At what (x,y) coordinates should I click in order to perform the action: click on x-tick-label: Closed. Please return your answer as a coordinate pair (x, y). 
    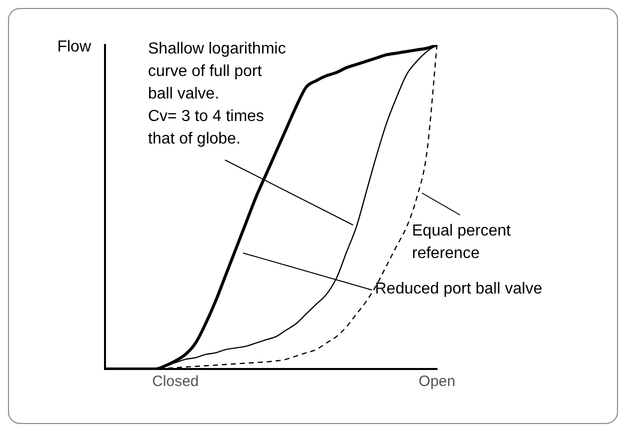
    Looking at the image, I should click on (175, 381).